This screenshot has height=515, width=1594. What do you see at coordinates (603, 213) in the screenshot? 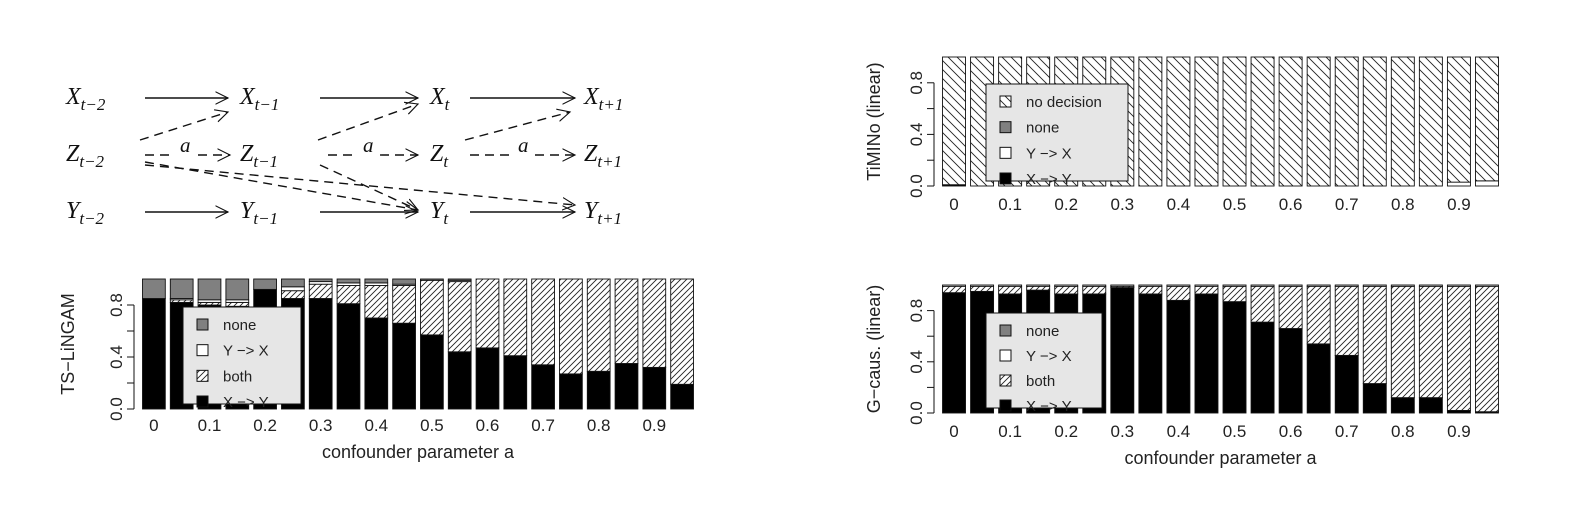
I see `node-y-t-plus-1: Yt+1` at bounding box center [603, 213].